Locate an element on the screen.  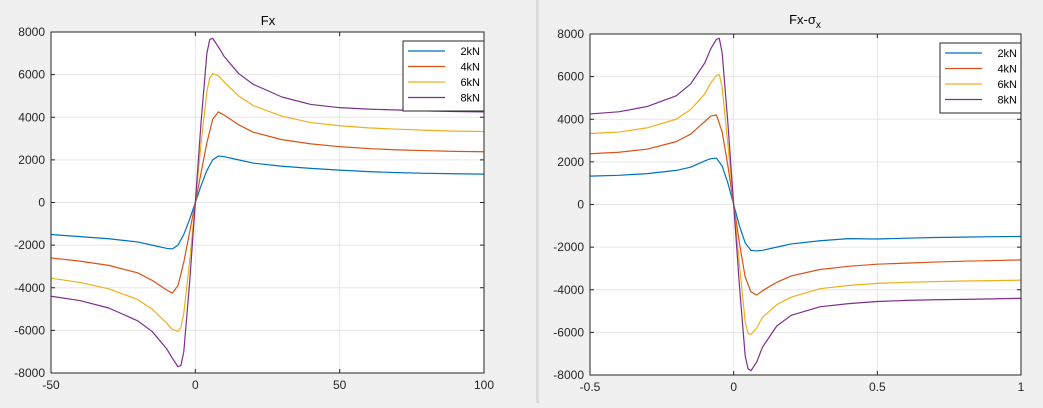
figure-divider is located at coordinates (537, 201).